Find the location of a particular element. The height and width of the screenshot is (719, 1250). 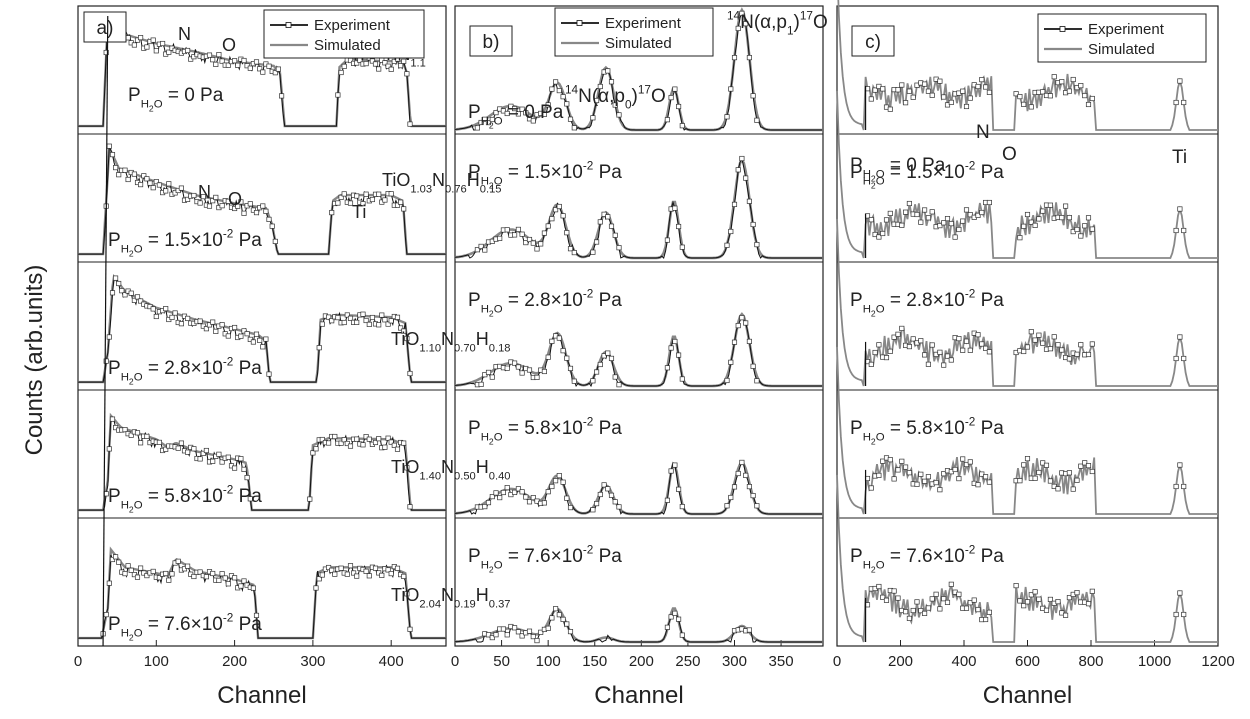

legend-marker is located at coordinates (1062, 29).